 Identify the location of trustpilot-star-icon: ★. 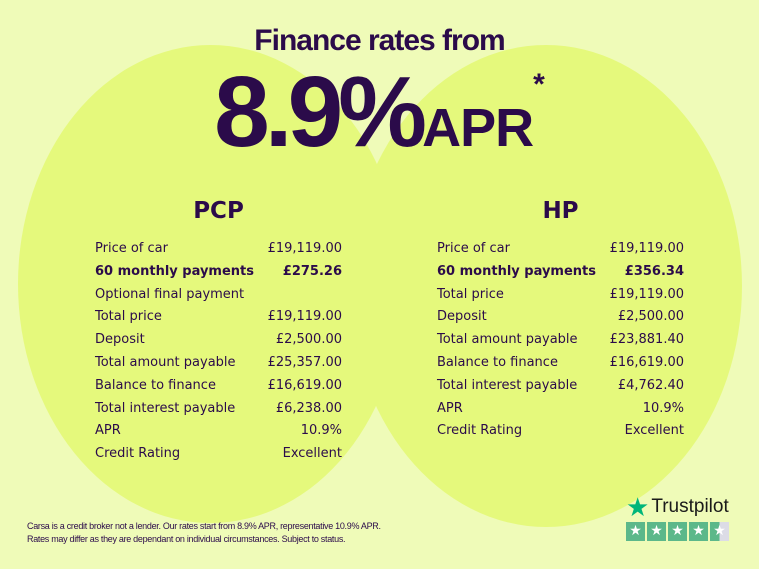
(638, 506).